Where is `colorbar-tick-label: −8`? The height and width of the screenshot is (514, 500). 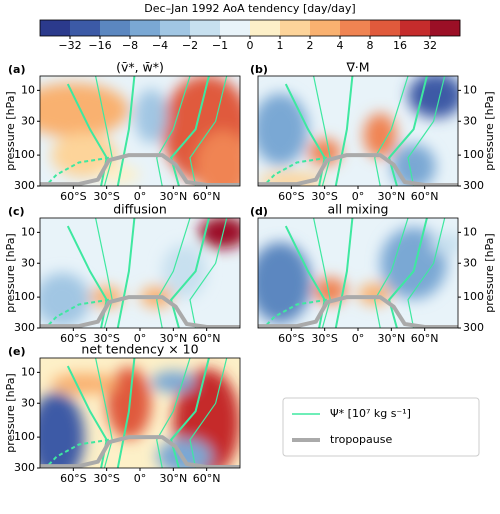
colorbar-tick-label: −8 is located at coordinates (130, 45).